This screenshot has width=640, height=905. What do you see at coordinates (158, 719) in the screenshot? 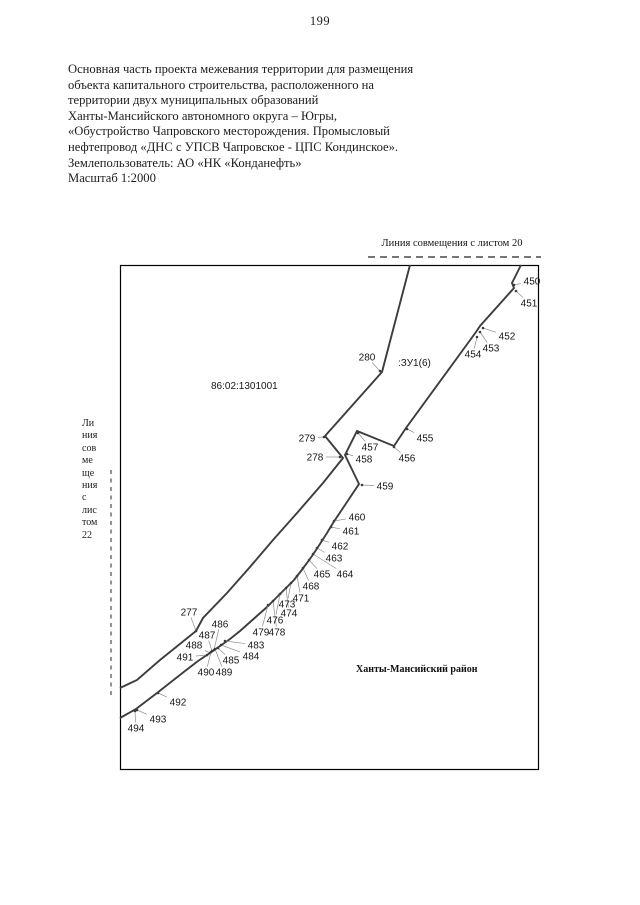
I see `point-label: 493` at bounding box center [158, 719].